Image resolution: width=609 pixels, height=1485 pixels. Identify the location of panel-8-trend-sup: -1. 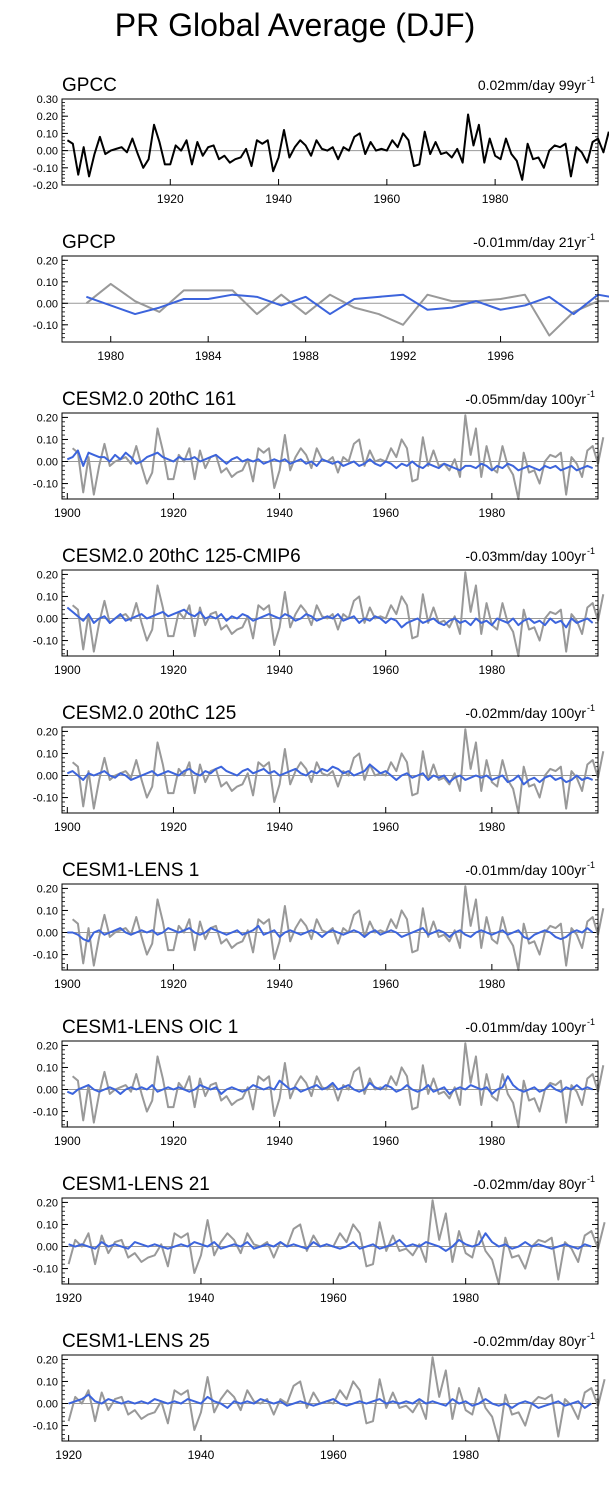
(591, 1179).